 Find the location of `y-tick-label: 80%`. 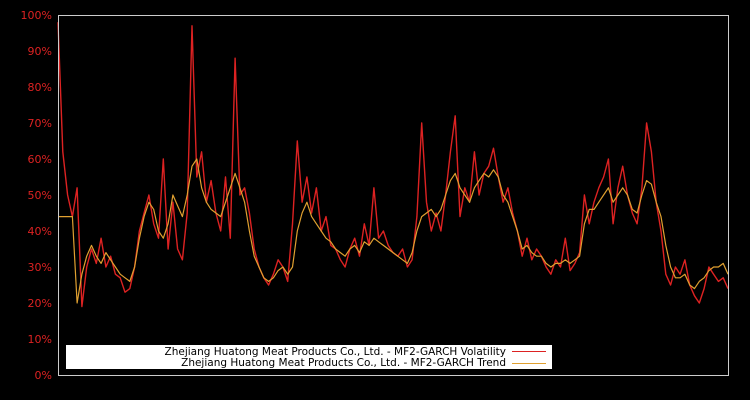

y-tick-label: 80% is located at coordinates (40, 87).